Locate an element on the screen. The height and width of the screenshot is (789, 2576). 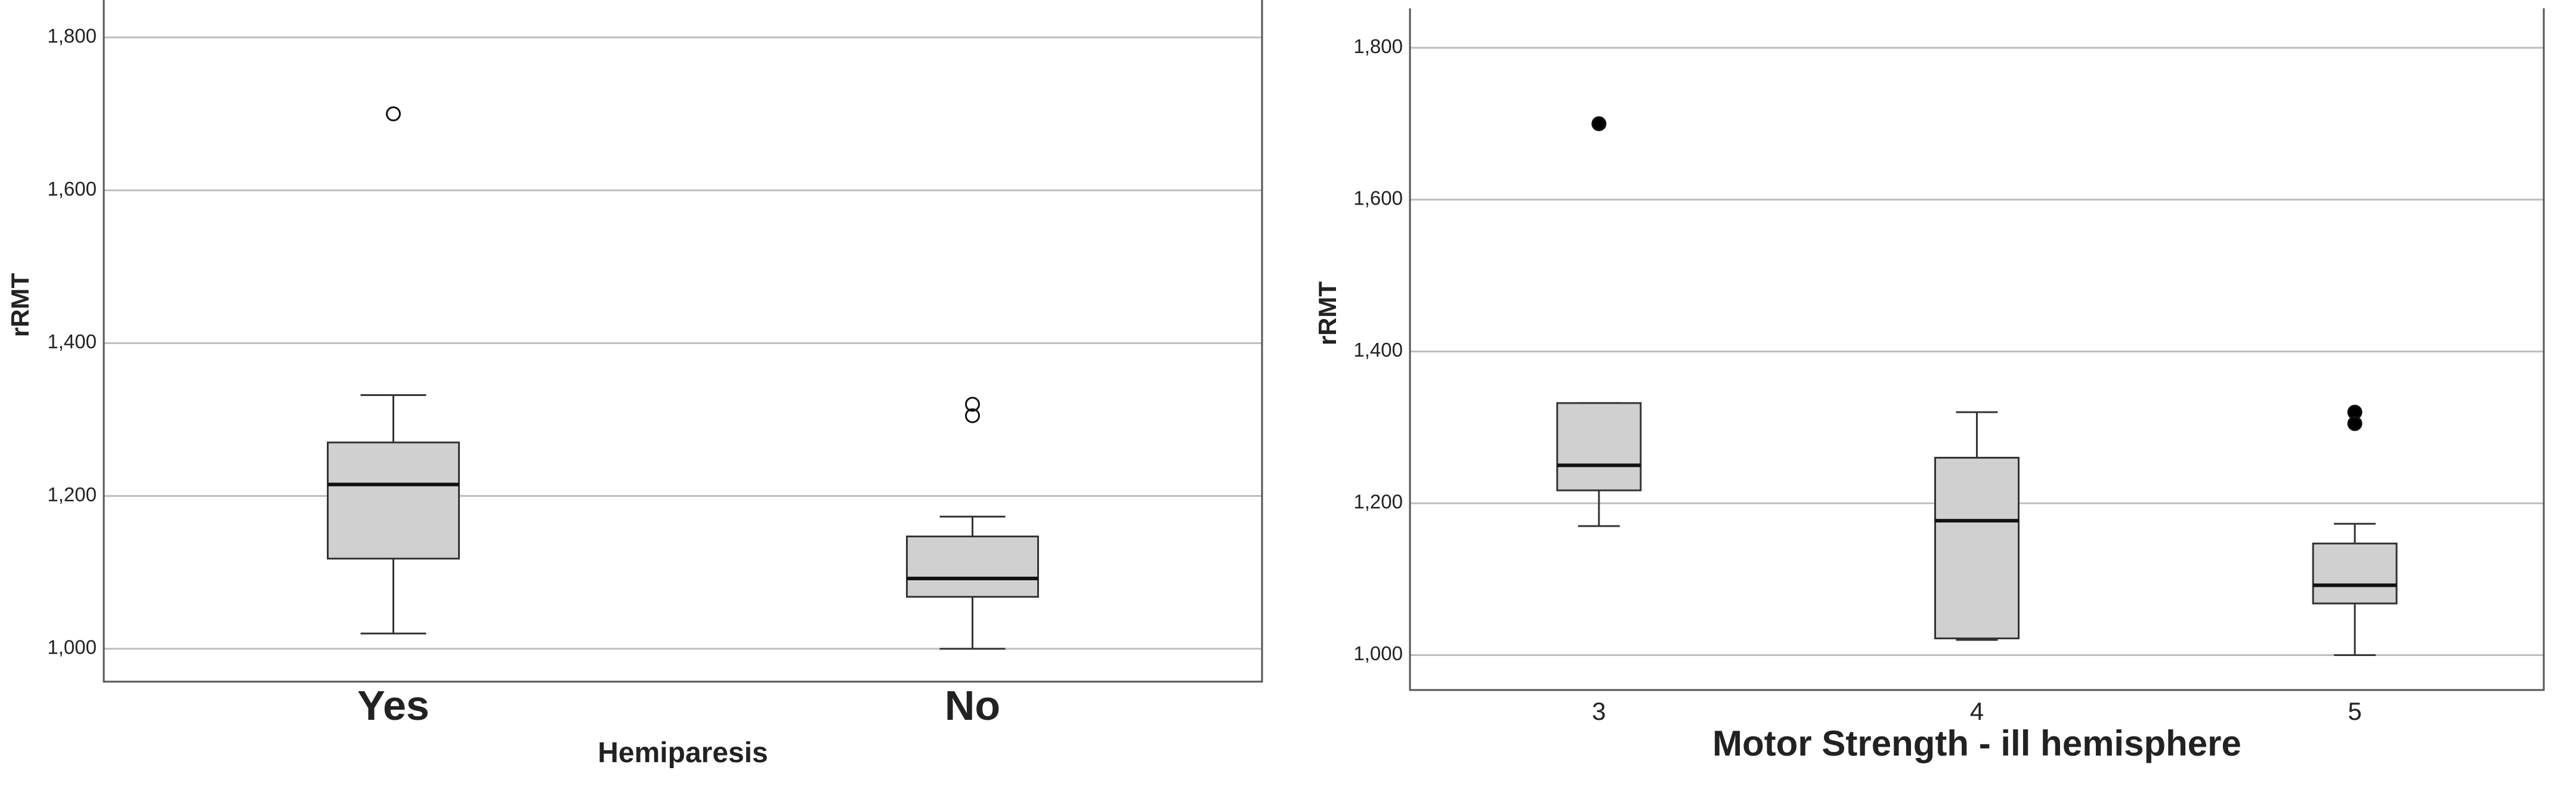
category-label: 5 is located at coordinates (2354, 711).